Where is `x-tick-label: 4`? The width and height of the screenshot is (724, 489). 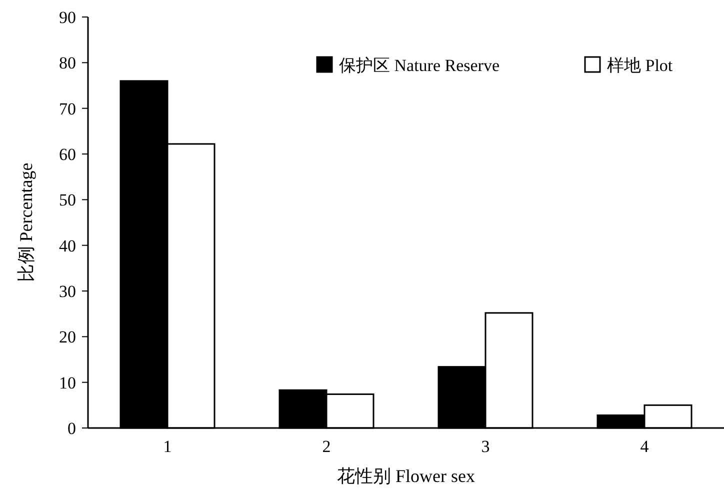
x-tick-label: 4 is located at coordinates (645, 446).